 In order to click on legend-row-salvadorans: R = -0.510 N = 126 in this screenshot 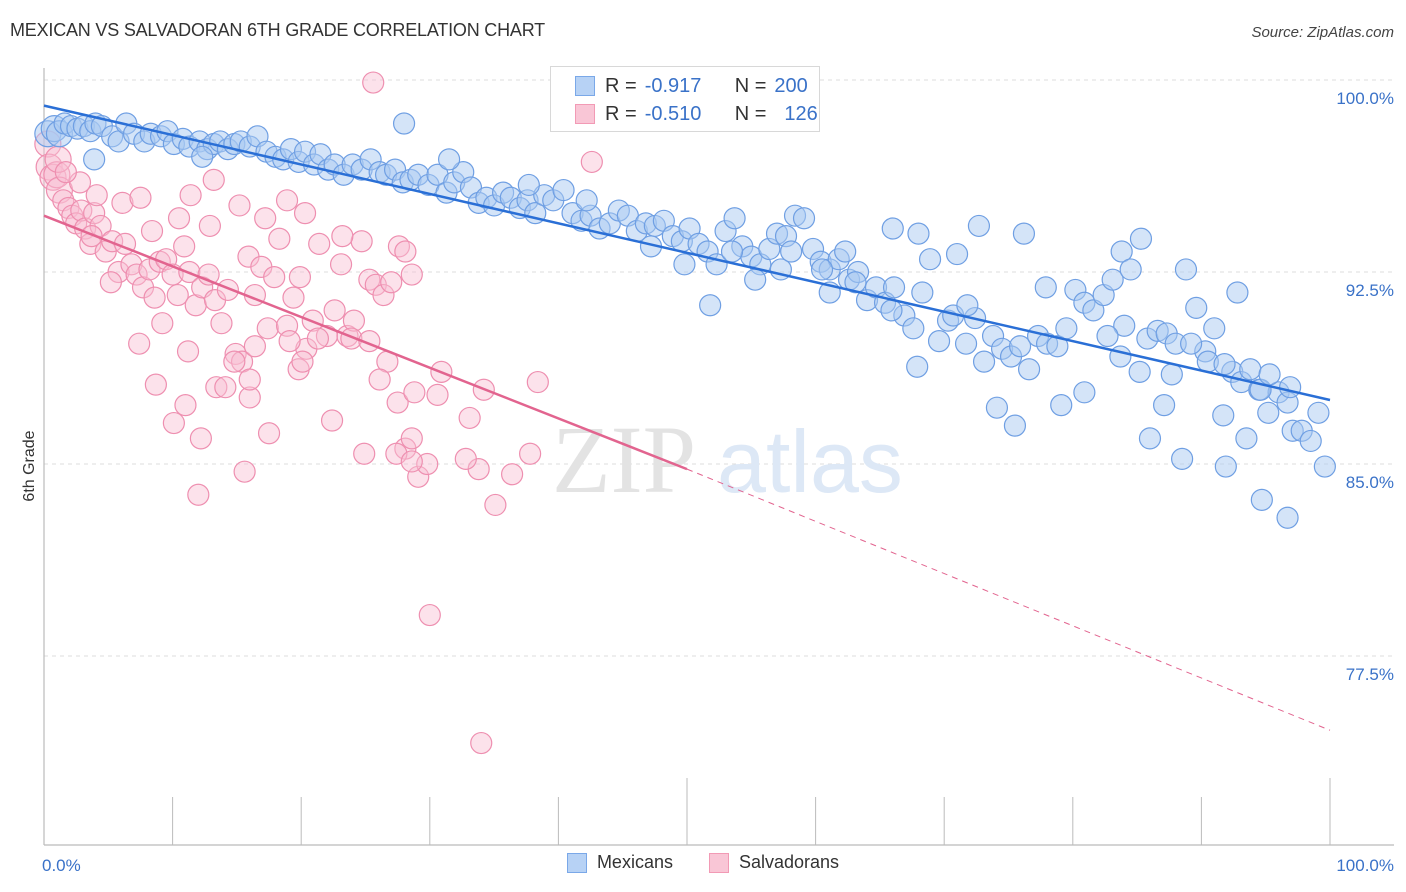, I will do `click(696, 114)`.